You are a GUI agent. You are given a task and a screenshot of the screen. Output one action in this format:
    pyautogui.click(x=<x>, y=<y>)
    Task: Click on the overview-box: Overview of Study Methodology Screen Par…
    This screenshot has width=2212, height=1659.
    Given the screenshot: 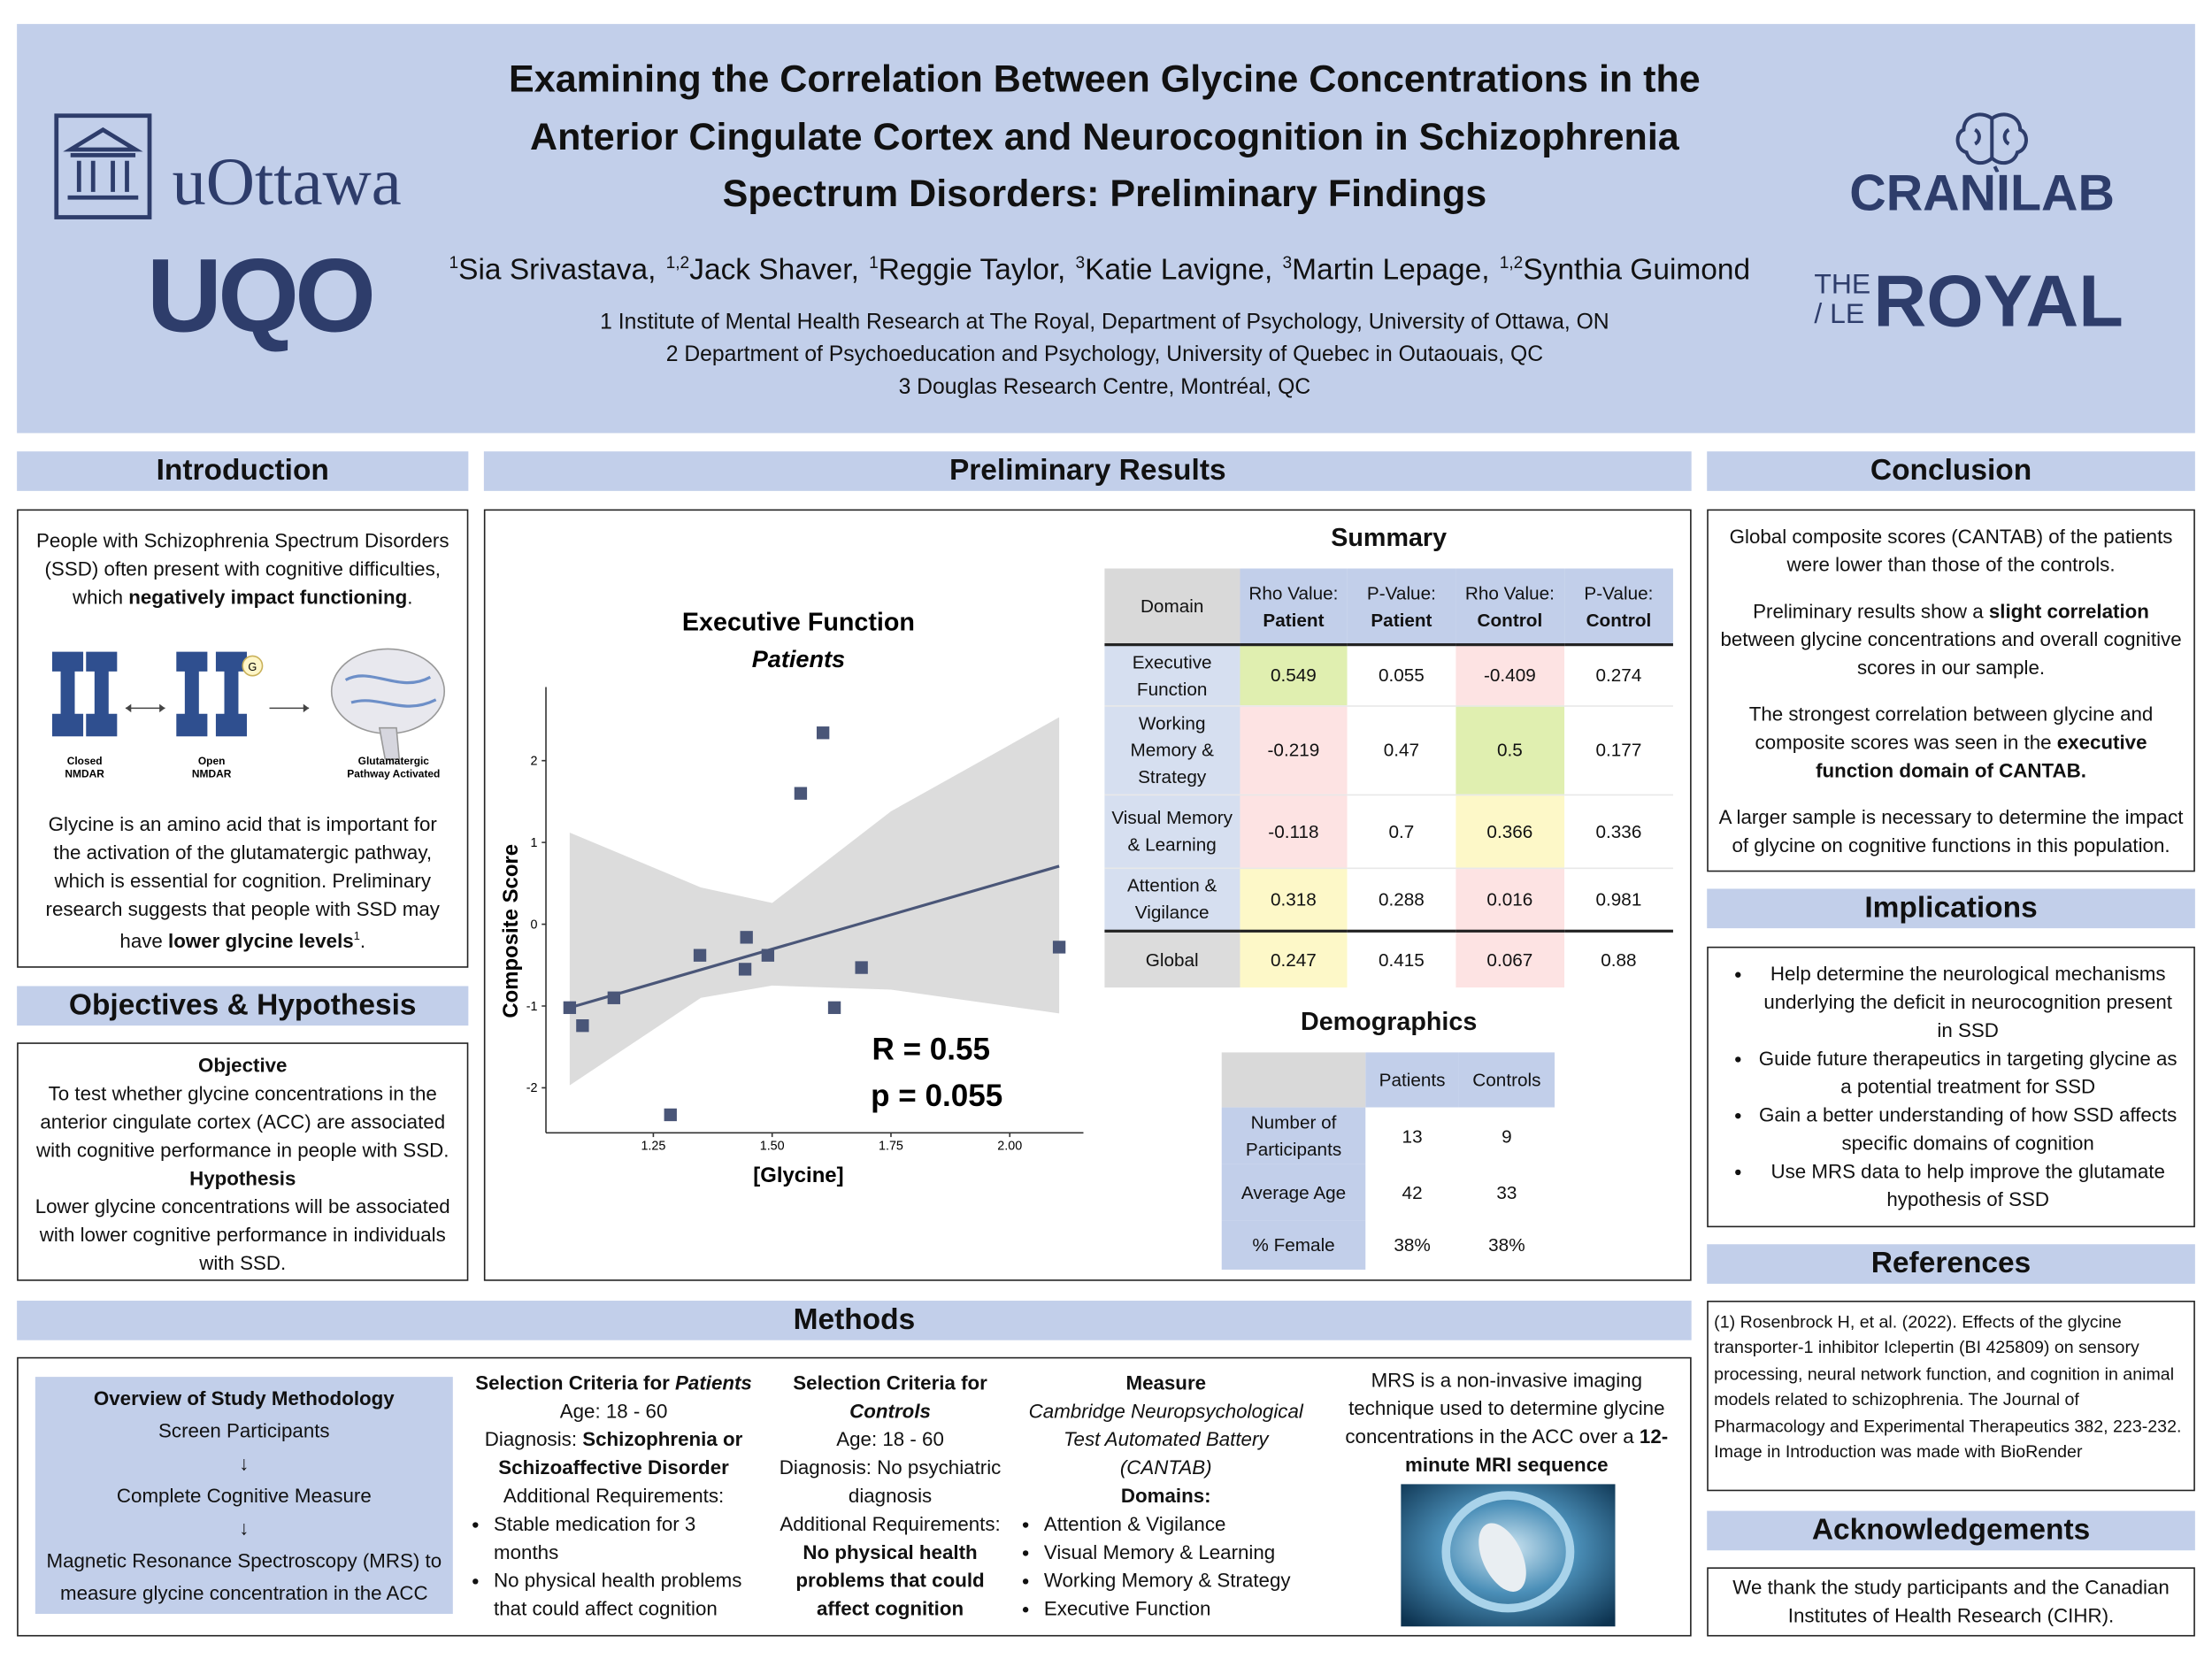 What is the action you would take?
    pyautogui.click(x=244, y=1495)
    